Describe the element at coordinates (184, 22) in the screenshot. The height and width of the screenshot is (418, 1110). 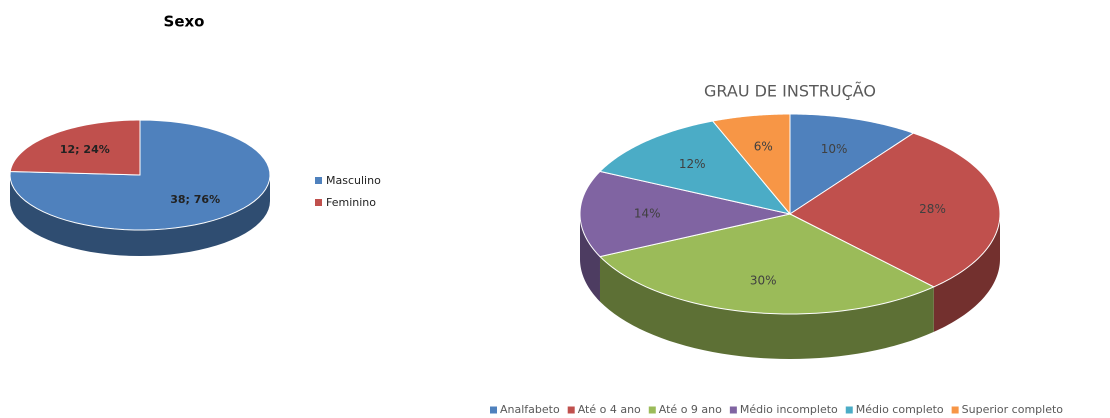
I see `chart-title: Sexo` at that location.